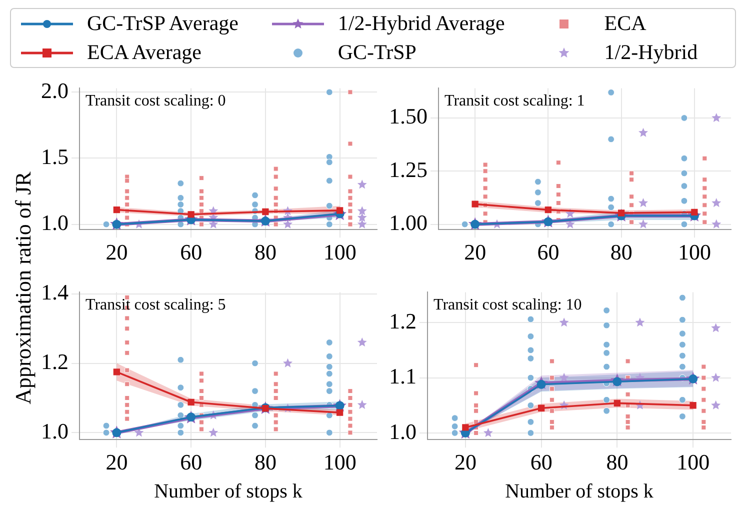 The width and height of the screenshot is (746, 512). I want to click on legend-label: GC-TrSP Average, so click(162, 23).